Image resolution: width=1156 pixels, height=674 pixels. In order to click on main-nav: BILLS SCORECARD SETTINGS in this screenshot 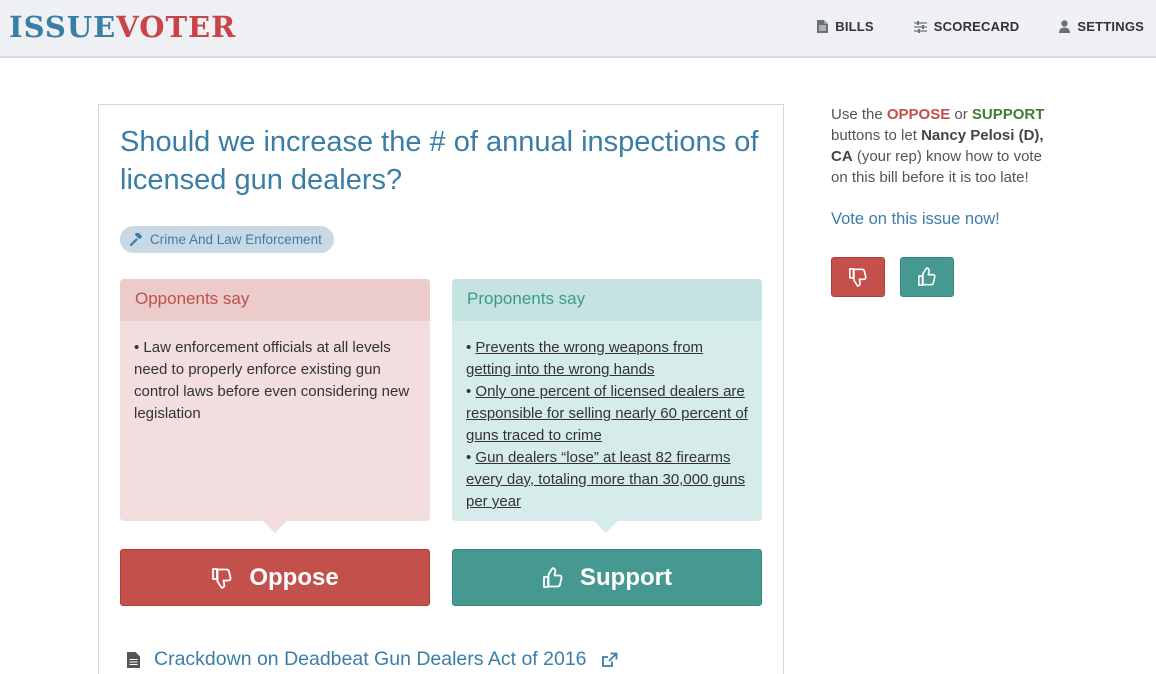, I will do `click(980, 26)`.